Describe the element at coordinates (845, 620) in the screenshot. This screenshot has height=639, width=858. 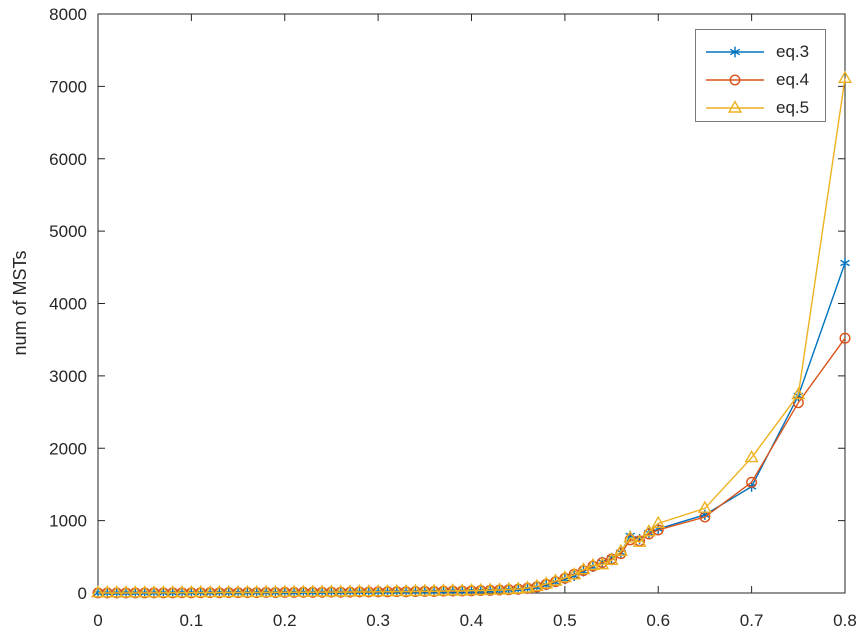
I see `x-tick-label: 0.8` at that location.